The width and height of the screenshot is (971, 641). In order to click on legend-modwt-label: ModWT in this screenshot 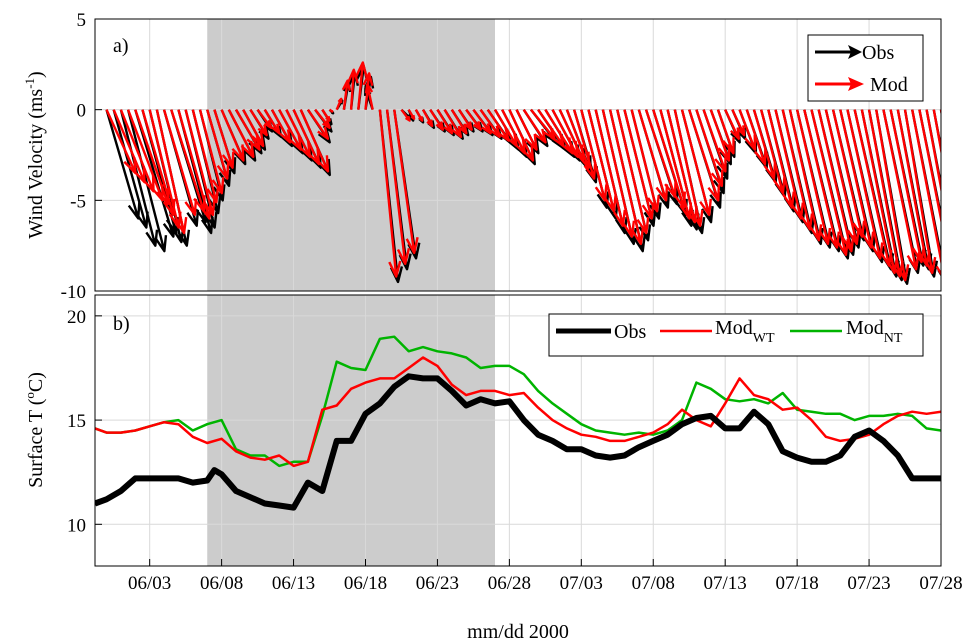, I will do `click(745, 331)`.